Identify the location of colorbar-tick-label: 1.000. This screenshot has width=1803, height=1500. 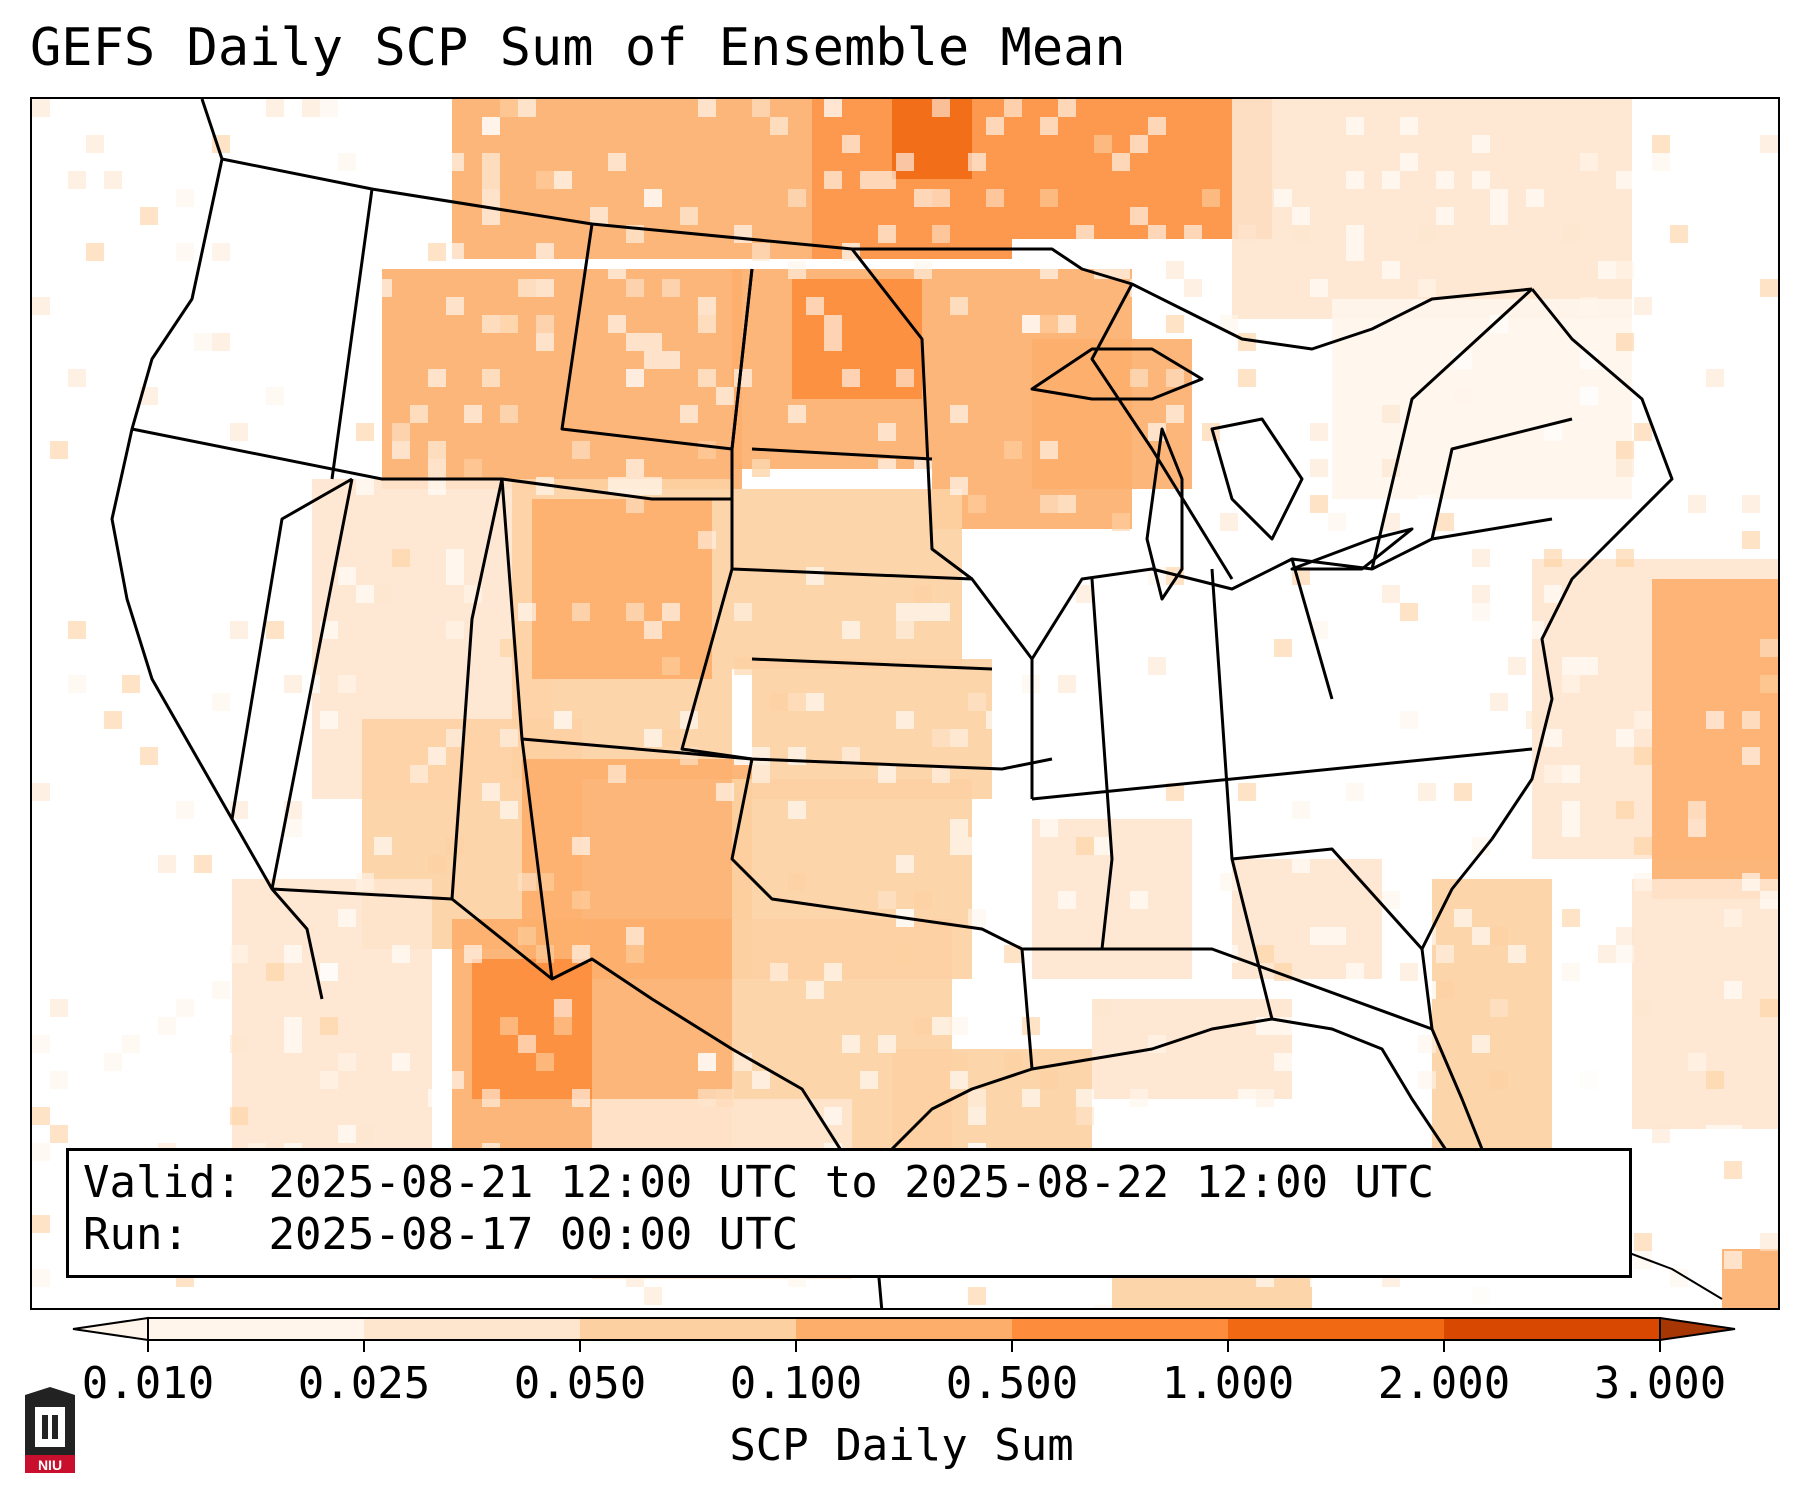
(1228, 1383).